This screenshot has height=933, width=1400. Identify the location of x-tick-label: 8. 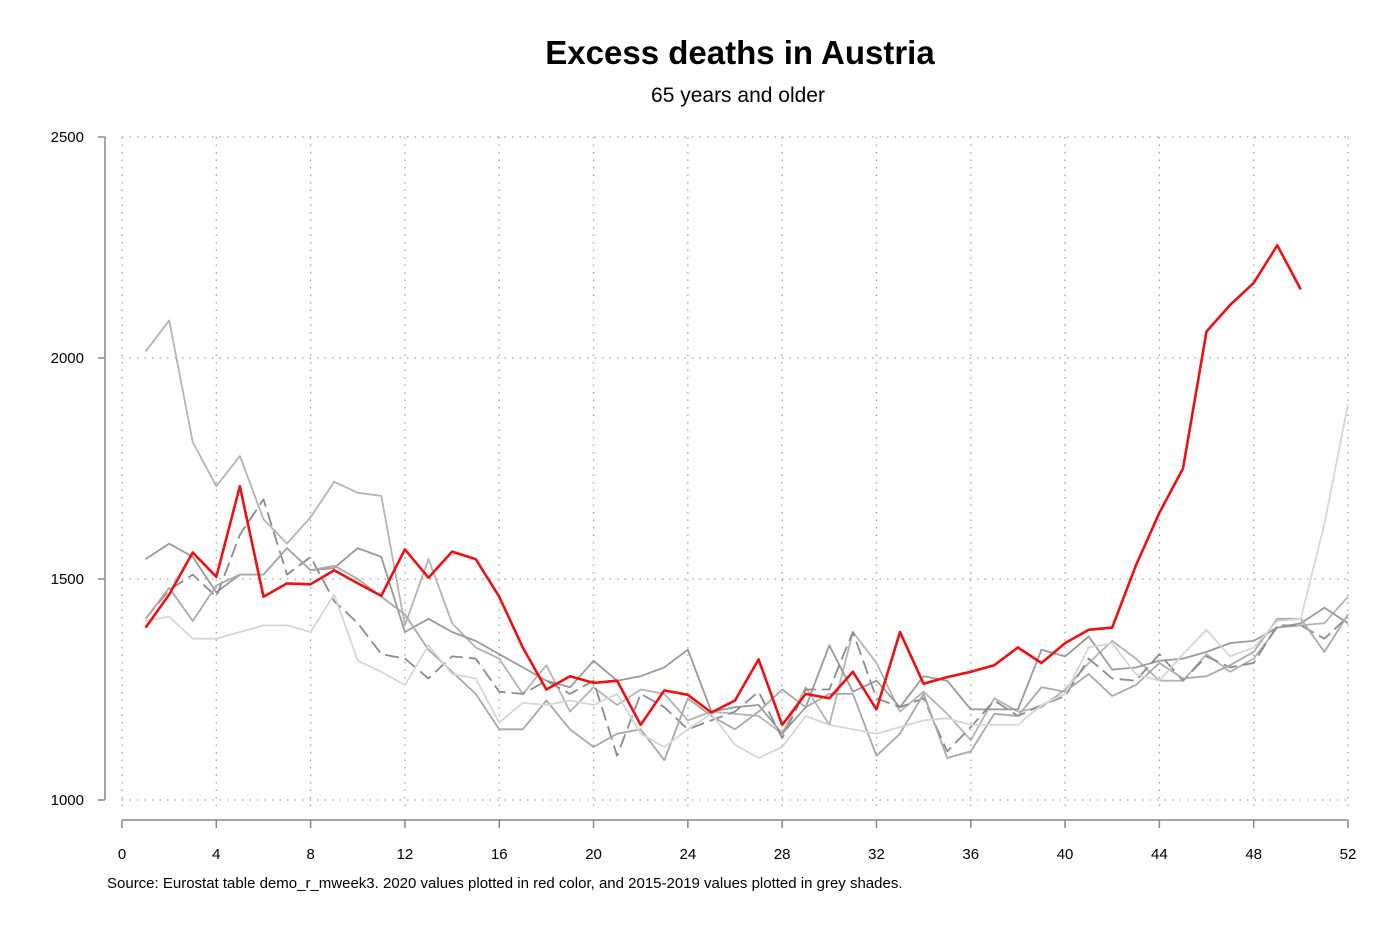
(310, 854).